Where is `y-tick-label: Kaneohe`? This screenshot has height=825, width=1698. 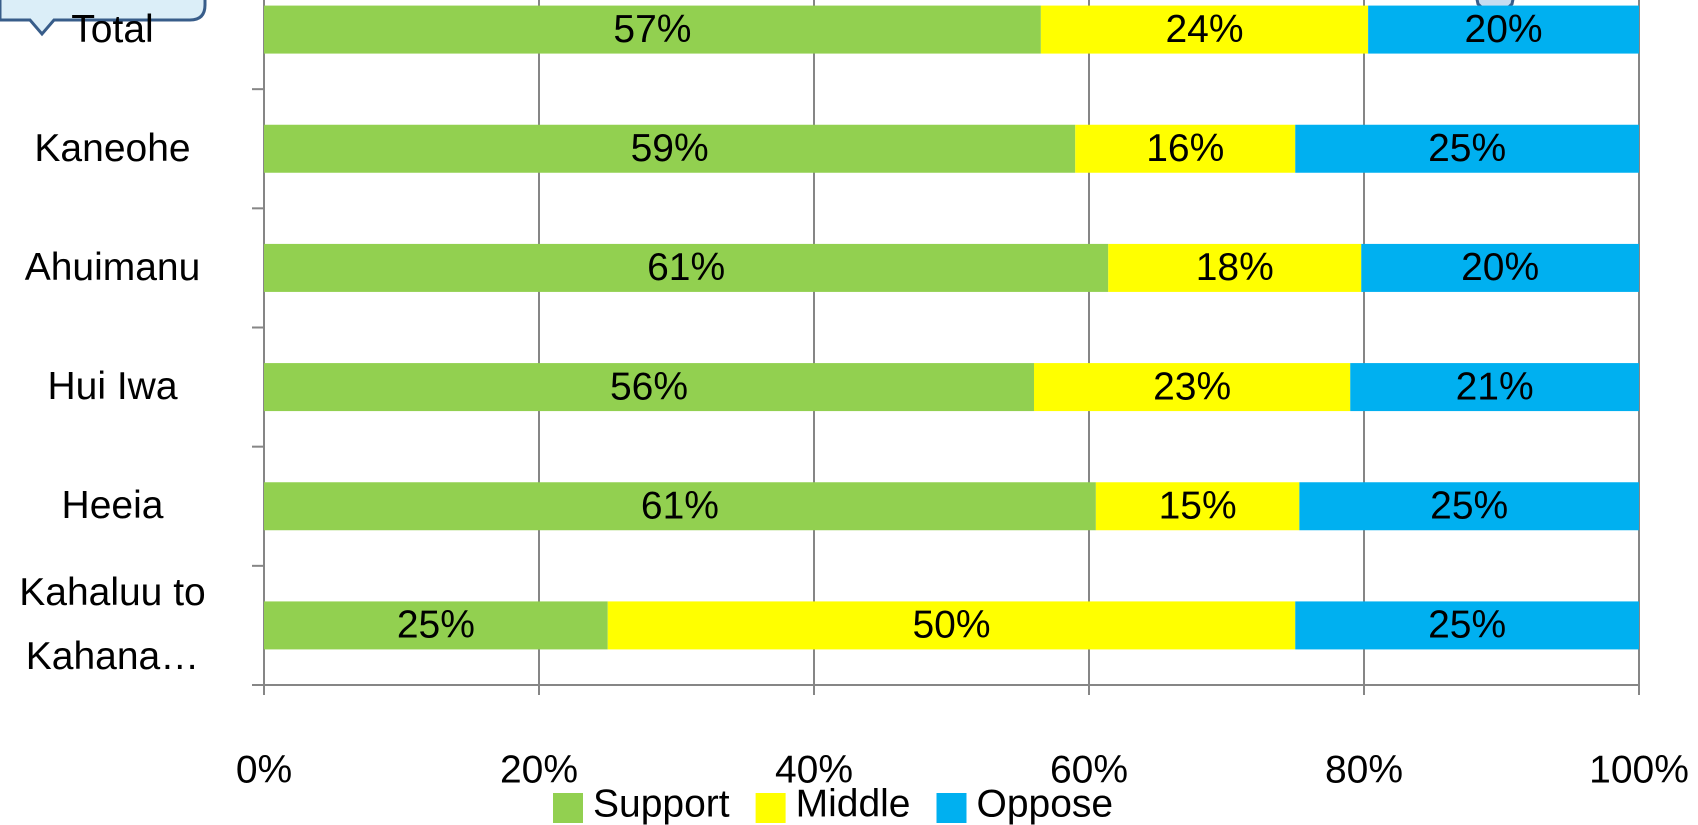
y-tick-label: Kaneohe is located at coordinates (112, 148).